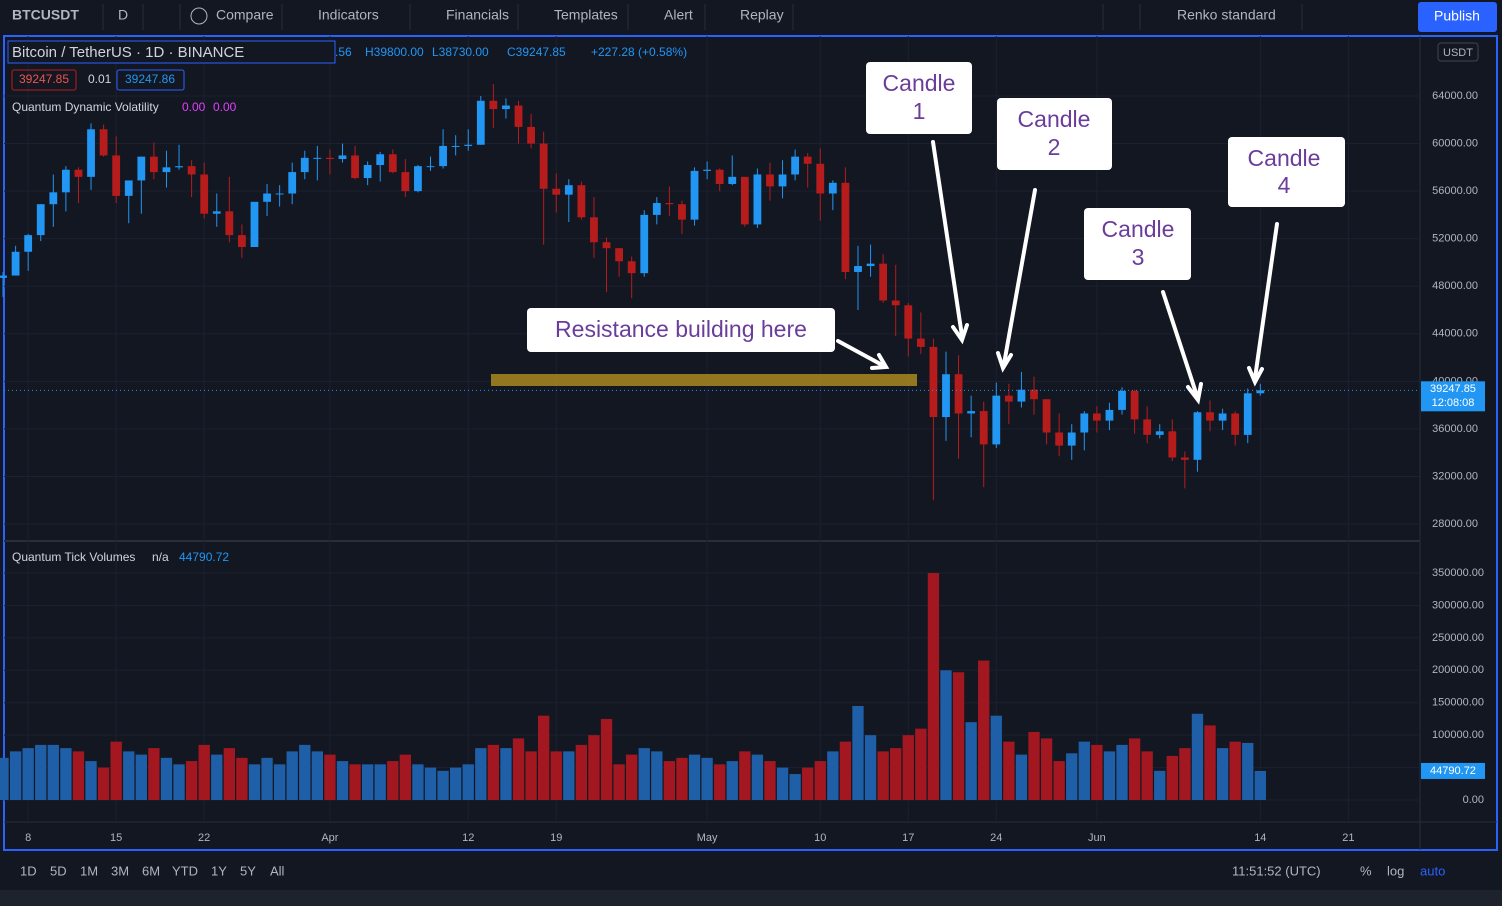 This screenshot has width=1502, height=906. I want to click on range-button: 3M, so click(120, 870).